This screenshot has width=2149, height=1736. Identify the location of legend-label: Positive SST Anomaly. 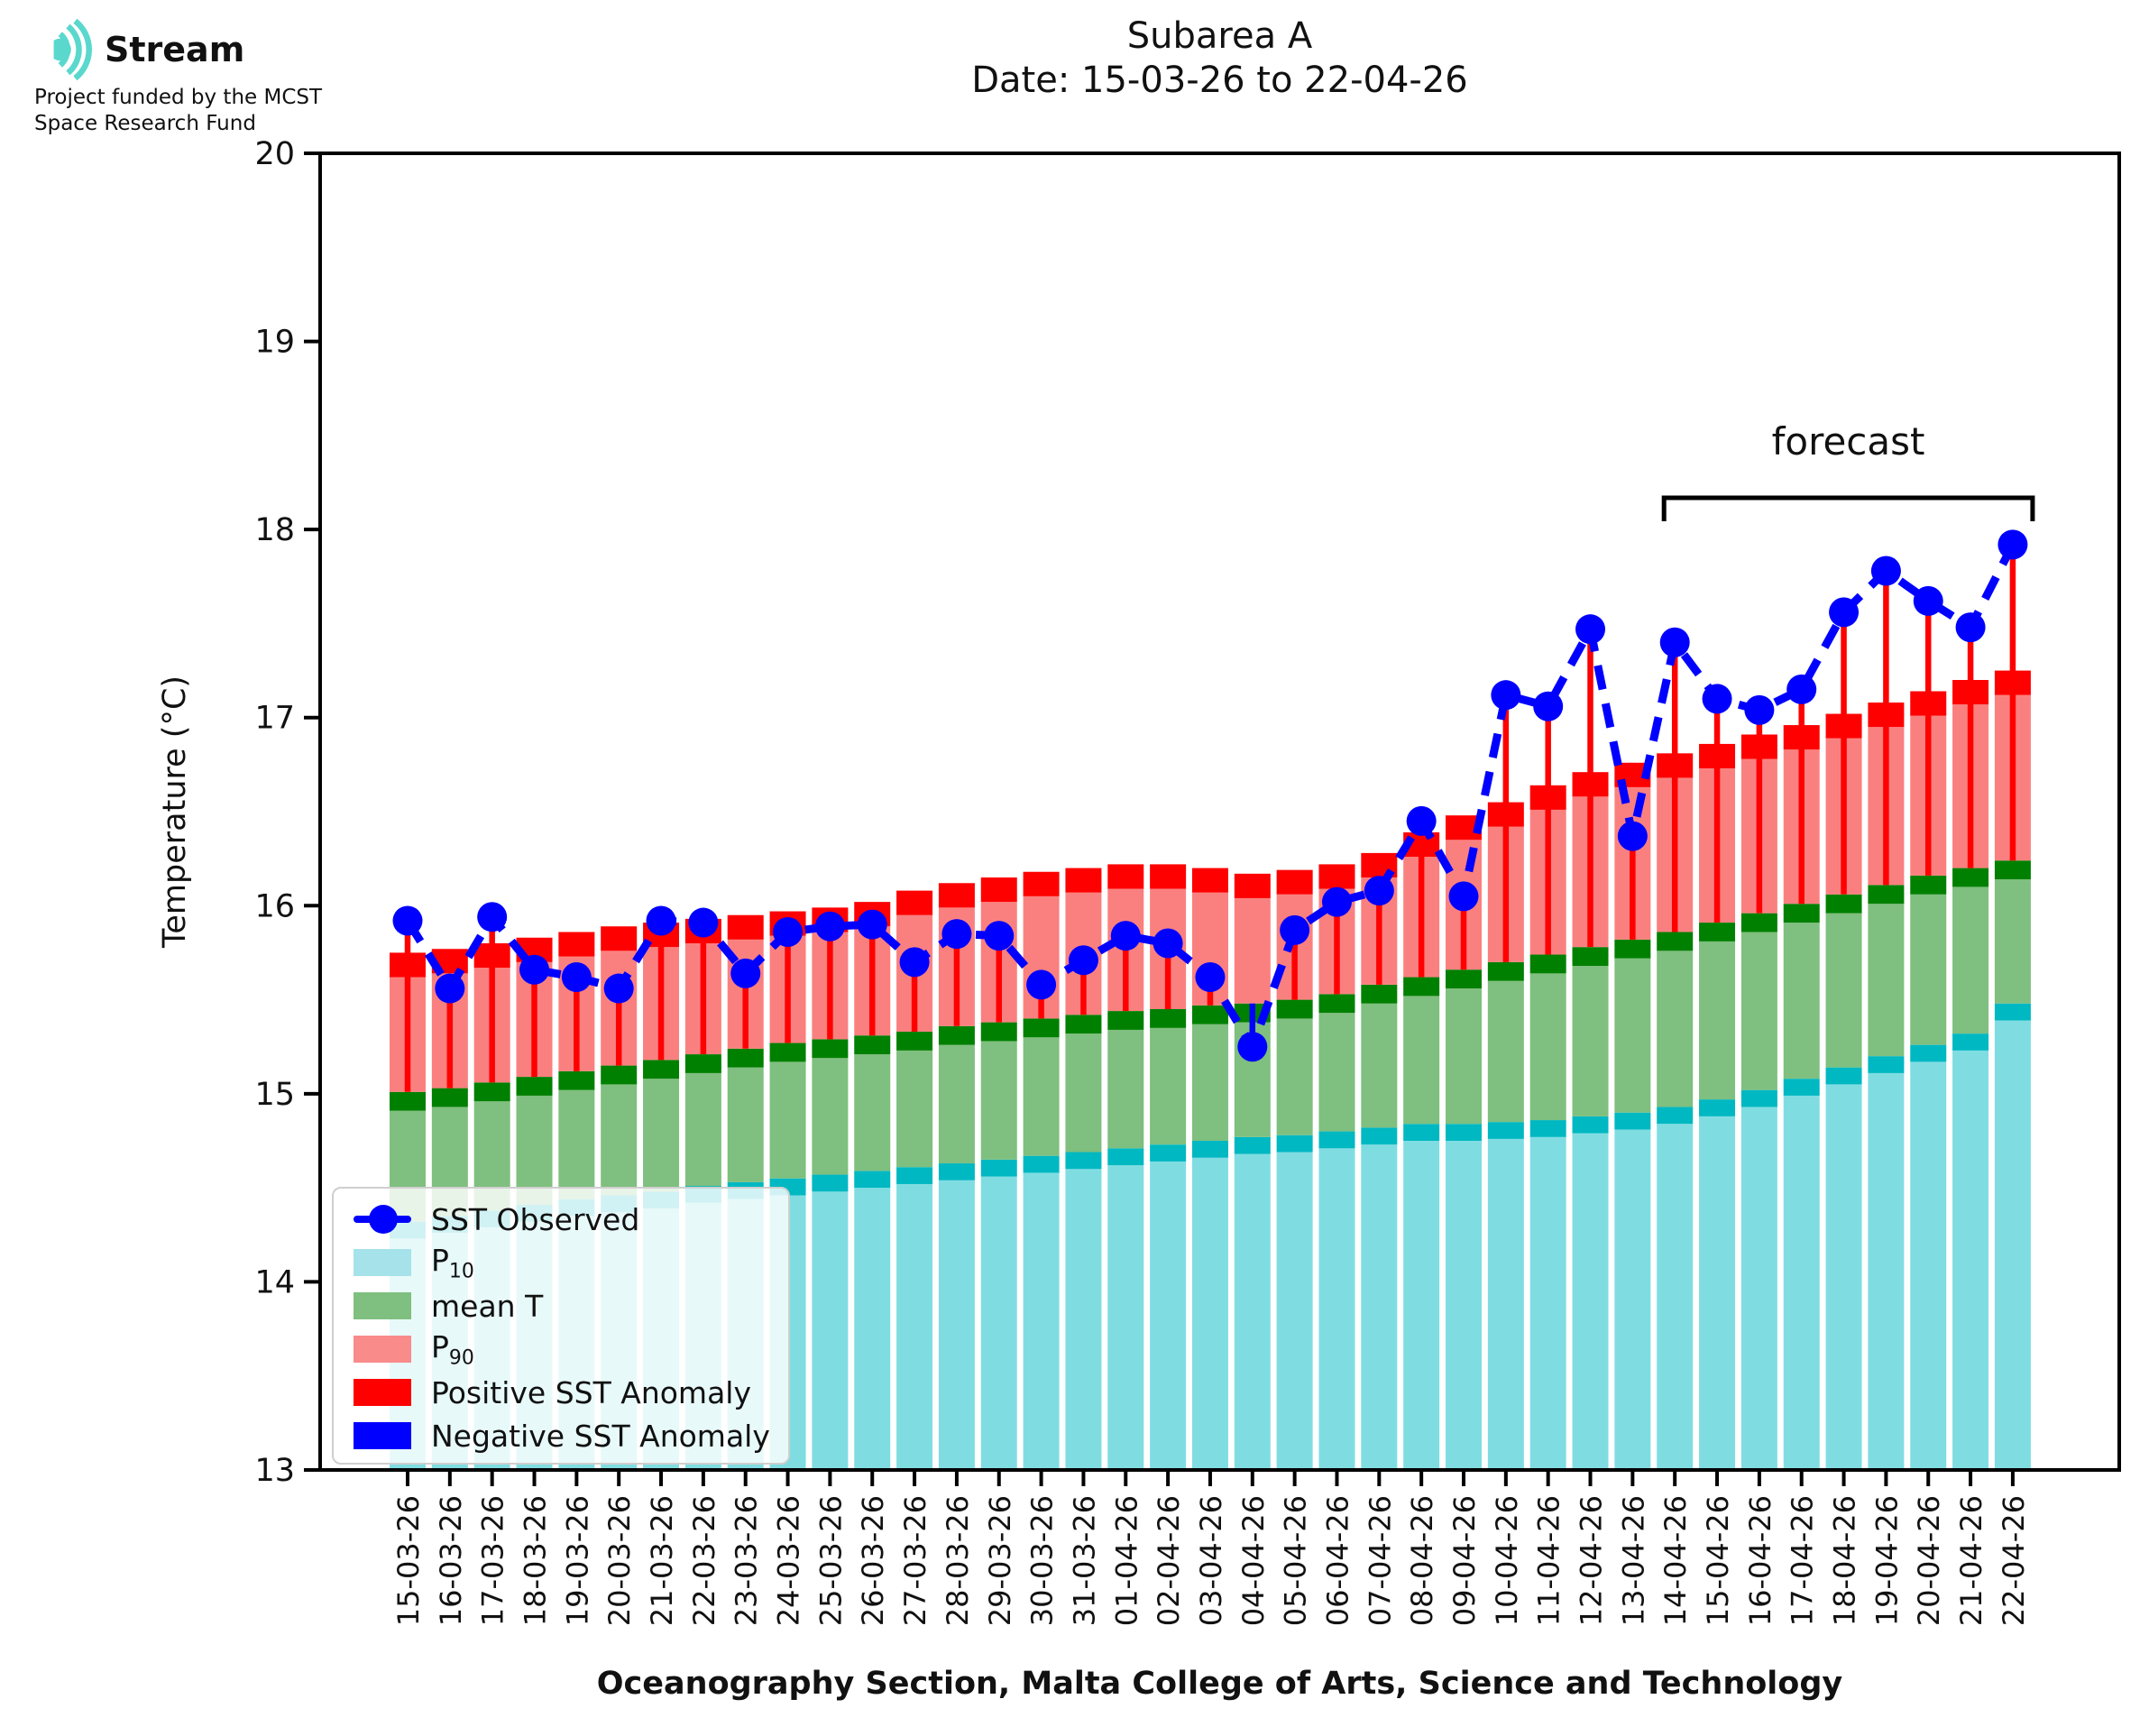
(591, 1392).